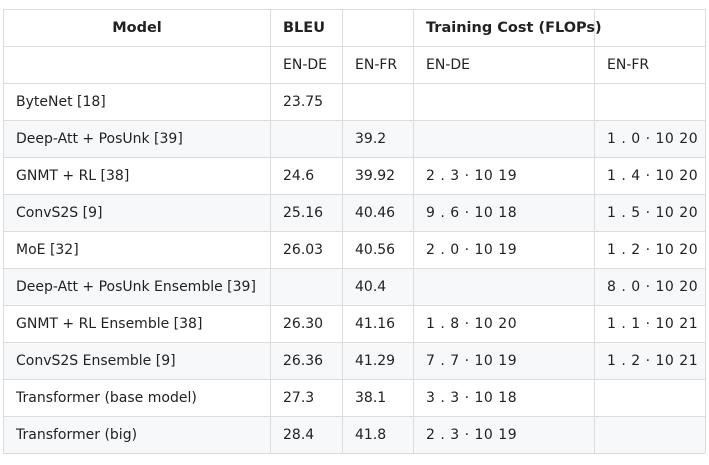  I want to click on cell-bleu-en-fr: 40.4, so click(378, 287).